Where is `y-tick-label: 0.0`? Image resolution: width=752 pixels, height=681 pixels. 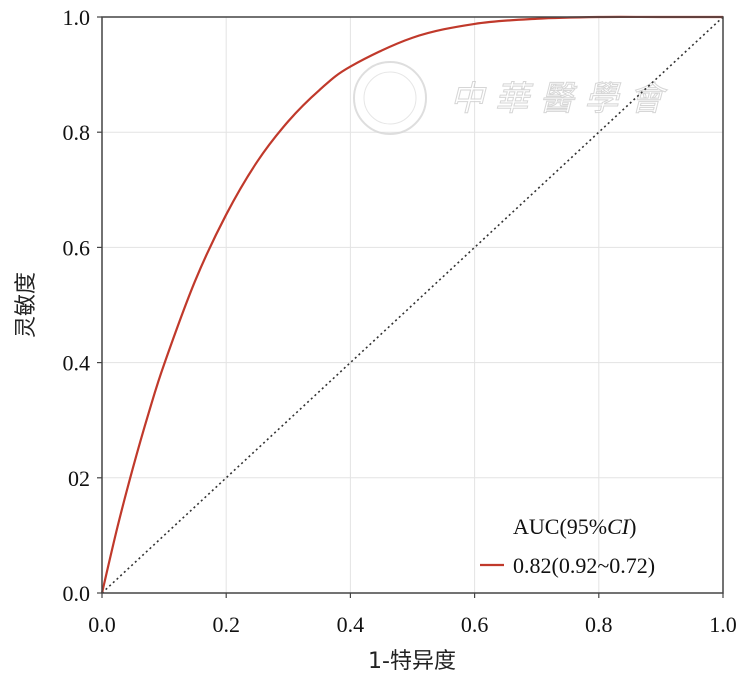
y-tick-label: 0.0 is located at coordinates (77, 593).